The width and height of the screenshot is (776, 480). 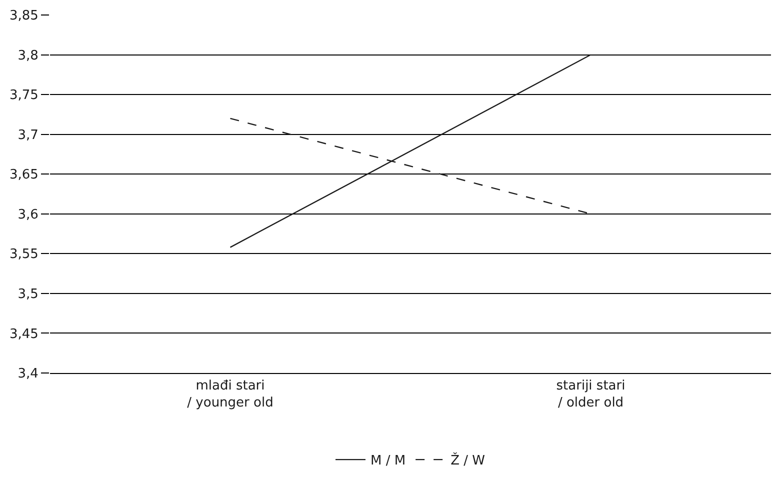 What do you see at coordinates (28, 214) in the screenshot?
I see `y-tick-label: 3,6` at bounding box center [28, 214].